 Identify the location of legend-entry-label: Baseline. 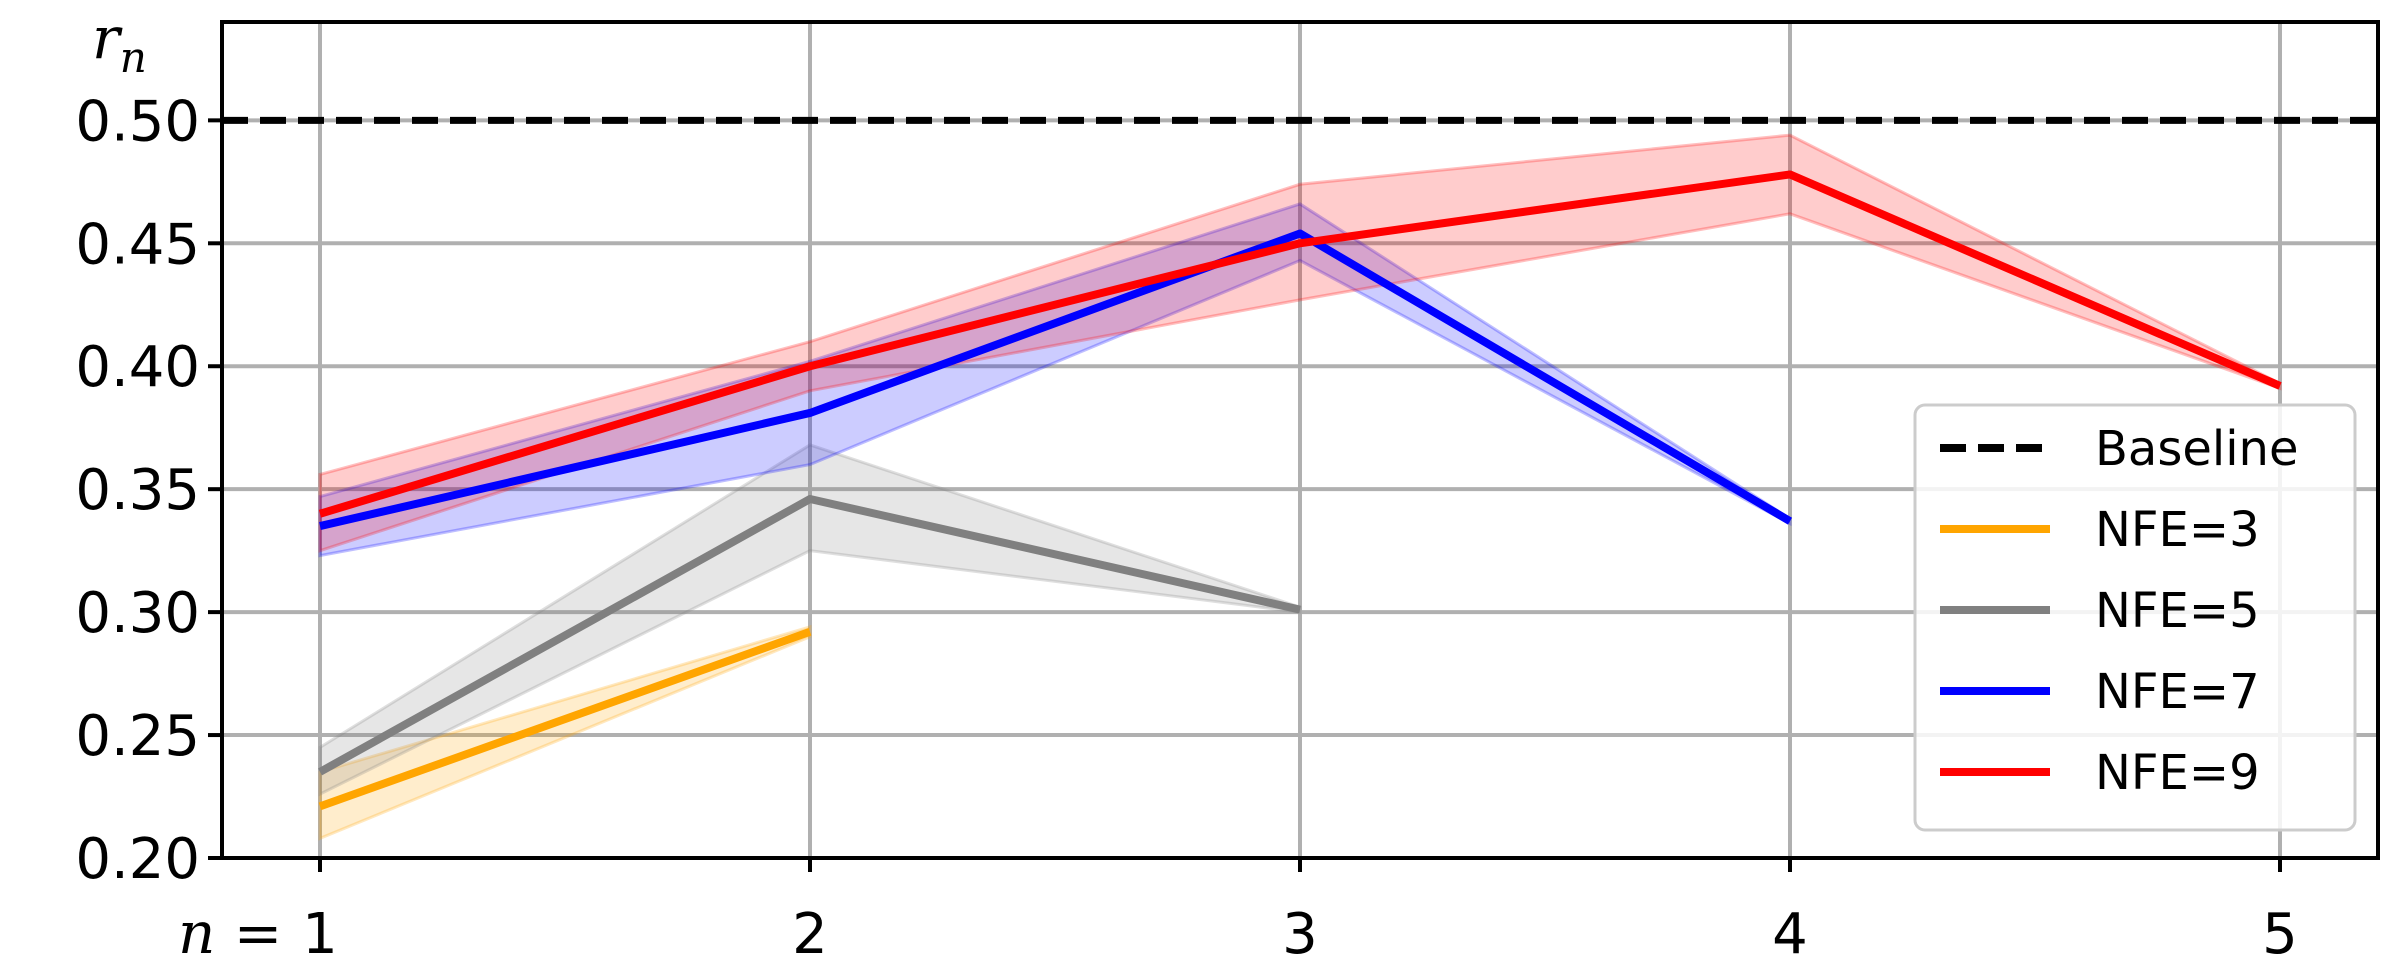
(2197, 449).